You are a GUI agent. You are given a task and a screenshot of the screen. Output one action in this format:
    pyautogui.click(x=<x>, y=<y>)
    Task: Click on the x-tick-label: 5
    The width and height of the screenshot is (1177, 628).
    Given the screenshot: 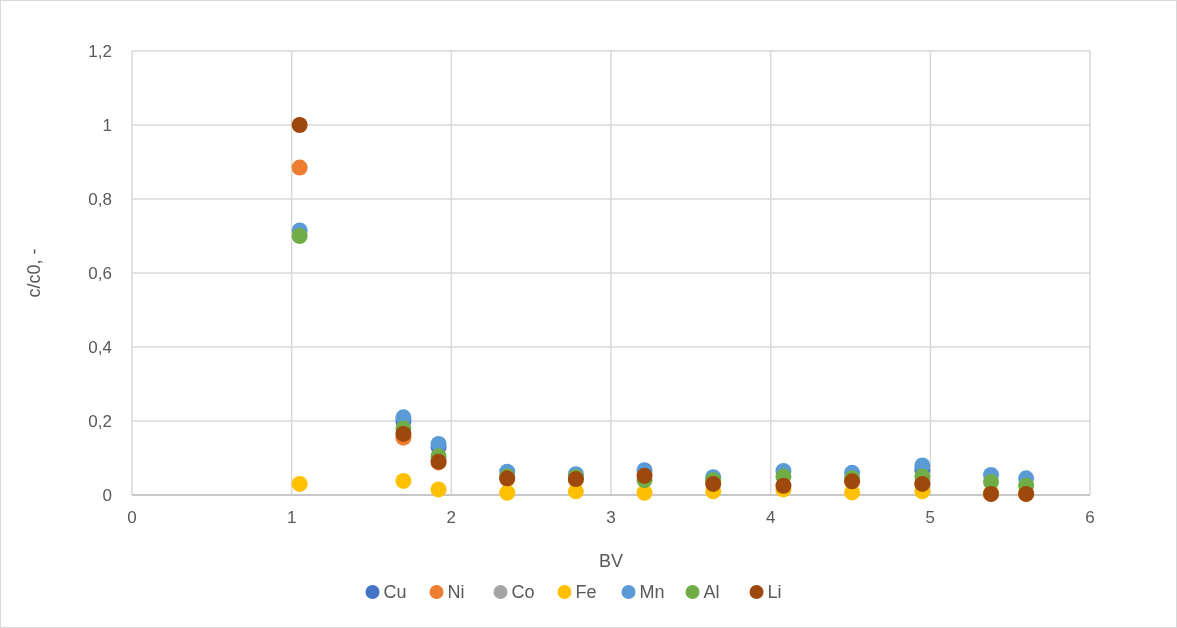 What is the action you would take?
    pyautogui.click(x=930, y=517)
    